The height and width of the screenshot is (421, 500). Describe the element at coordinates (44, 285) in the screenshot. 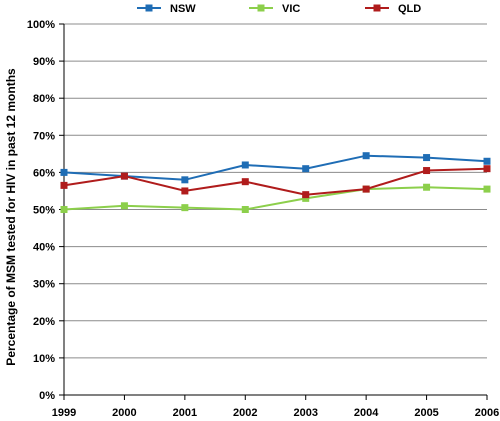

I see `y-tick-label: 30%` at that location.